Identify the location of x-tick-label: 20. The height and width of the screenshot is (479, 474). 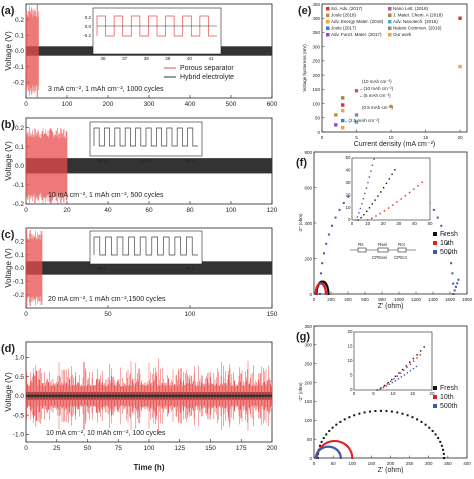
(67, 210).